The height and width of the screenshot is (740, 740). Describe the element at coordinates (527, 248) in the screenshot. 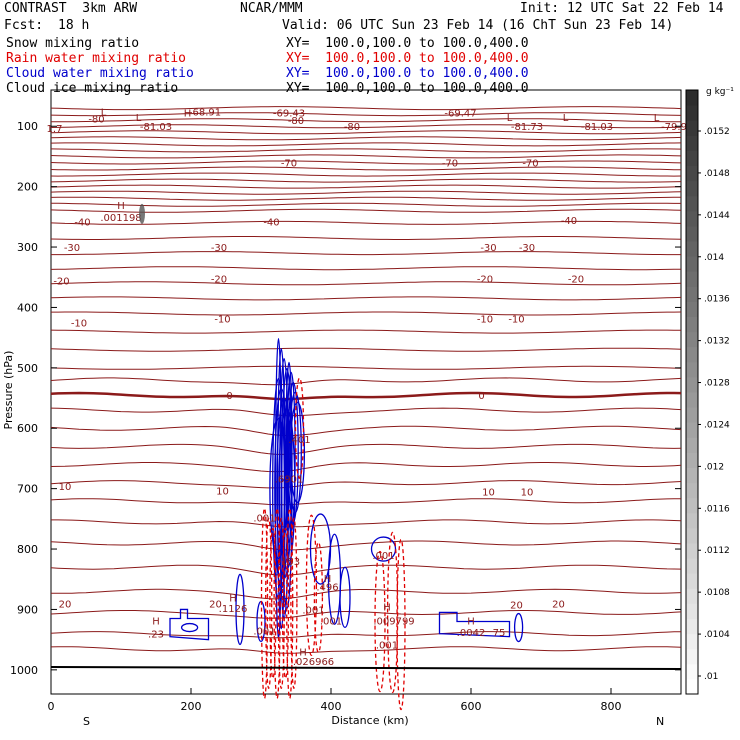

I see `isotherm-label: -30` at that location.